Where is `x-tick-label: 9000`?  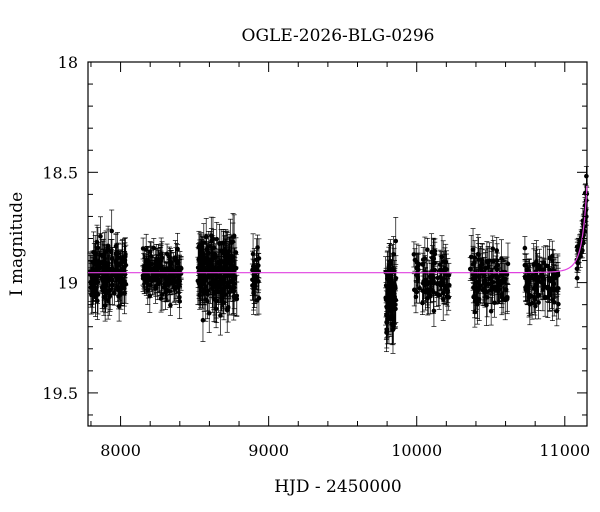 x-tick-label: 9000 is located at coordinates (268, 450).